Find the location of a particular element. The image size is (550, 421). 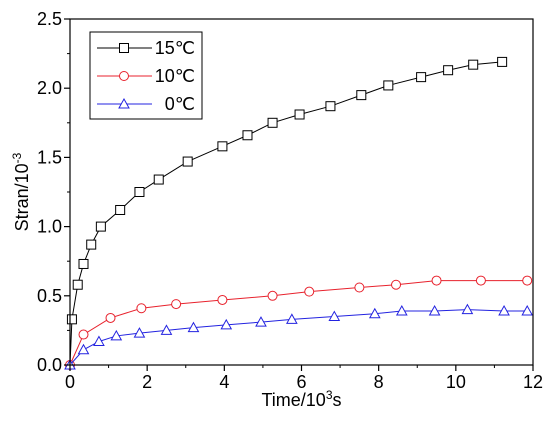

y-axis-title: Stran/10-3 is located at coordinates (21, 191).